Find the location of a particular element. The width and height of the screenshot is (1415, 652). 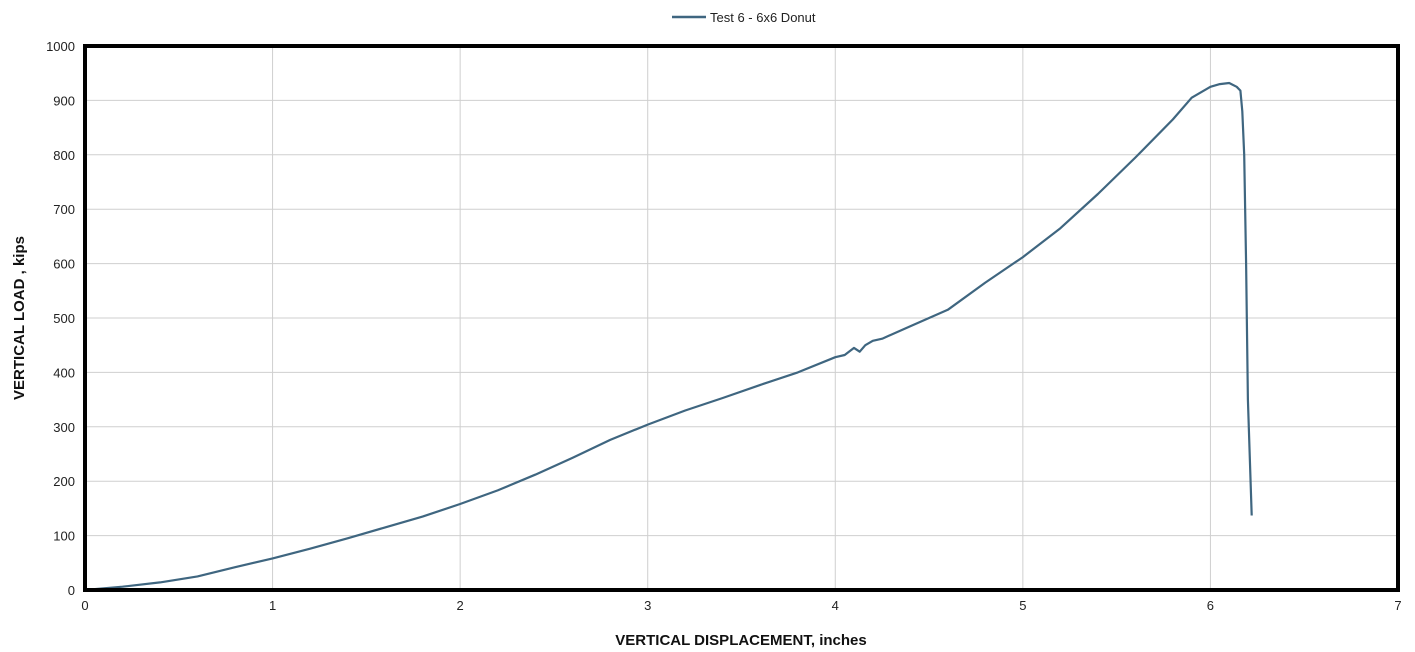

y-tick-label: 500 is located at coordinates (64, 318).